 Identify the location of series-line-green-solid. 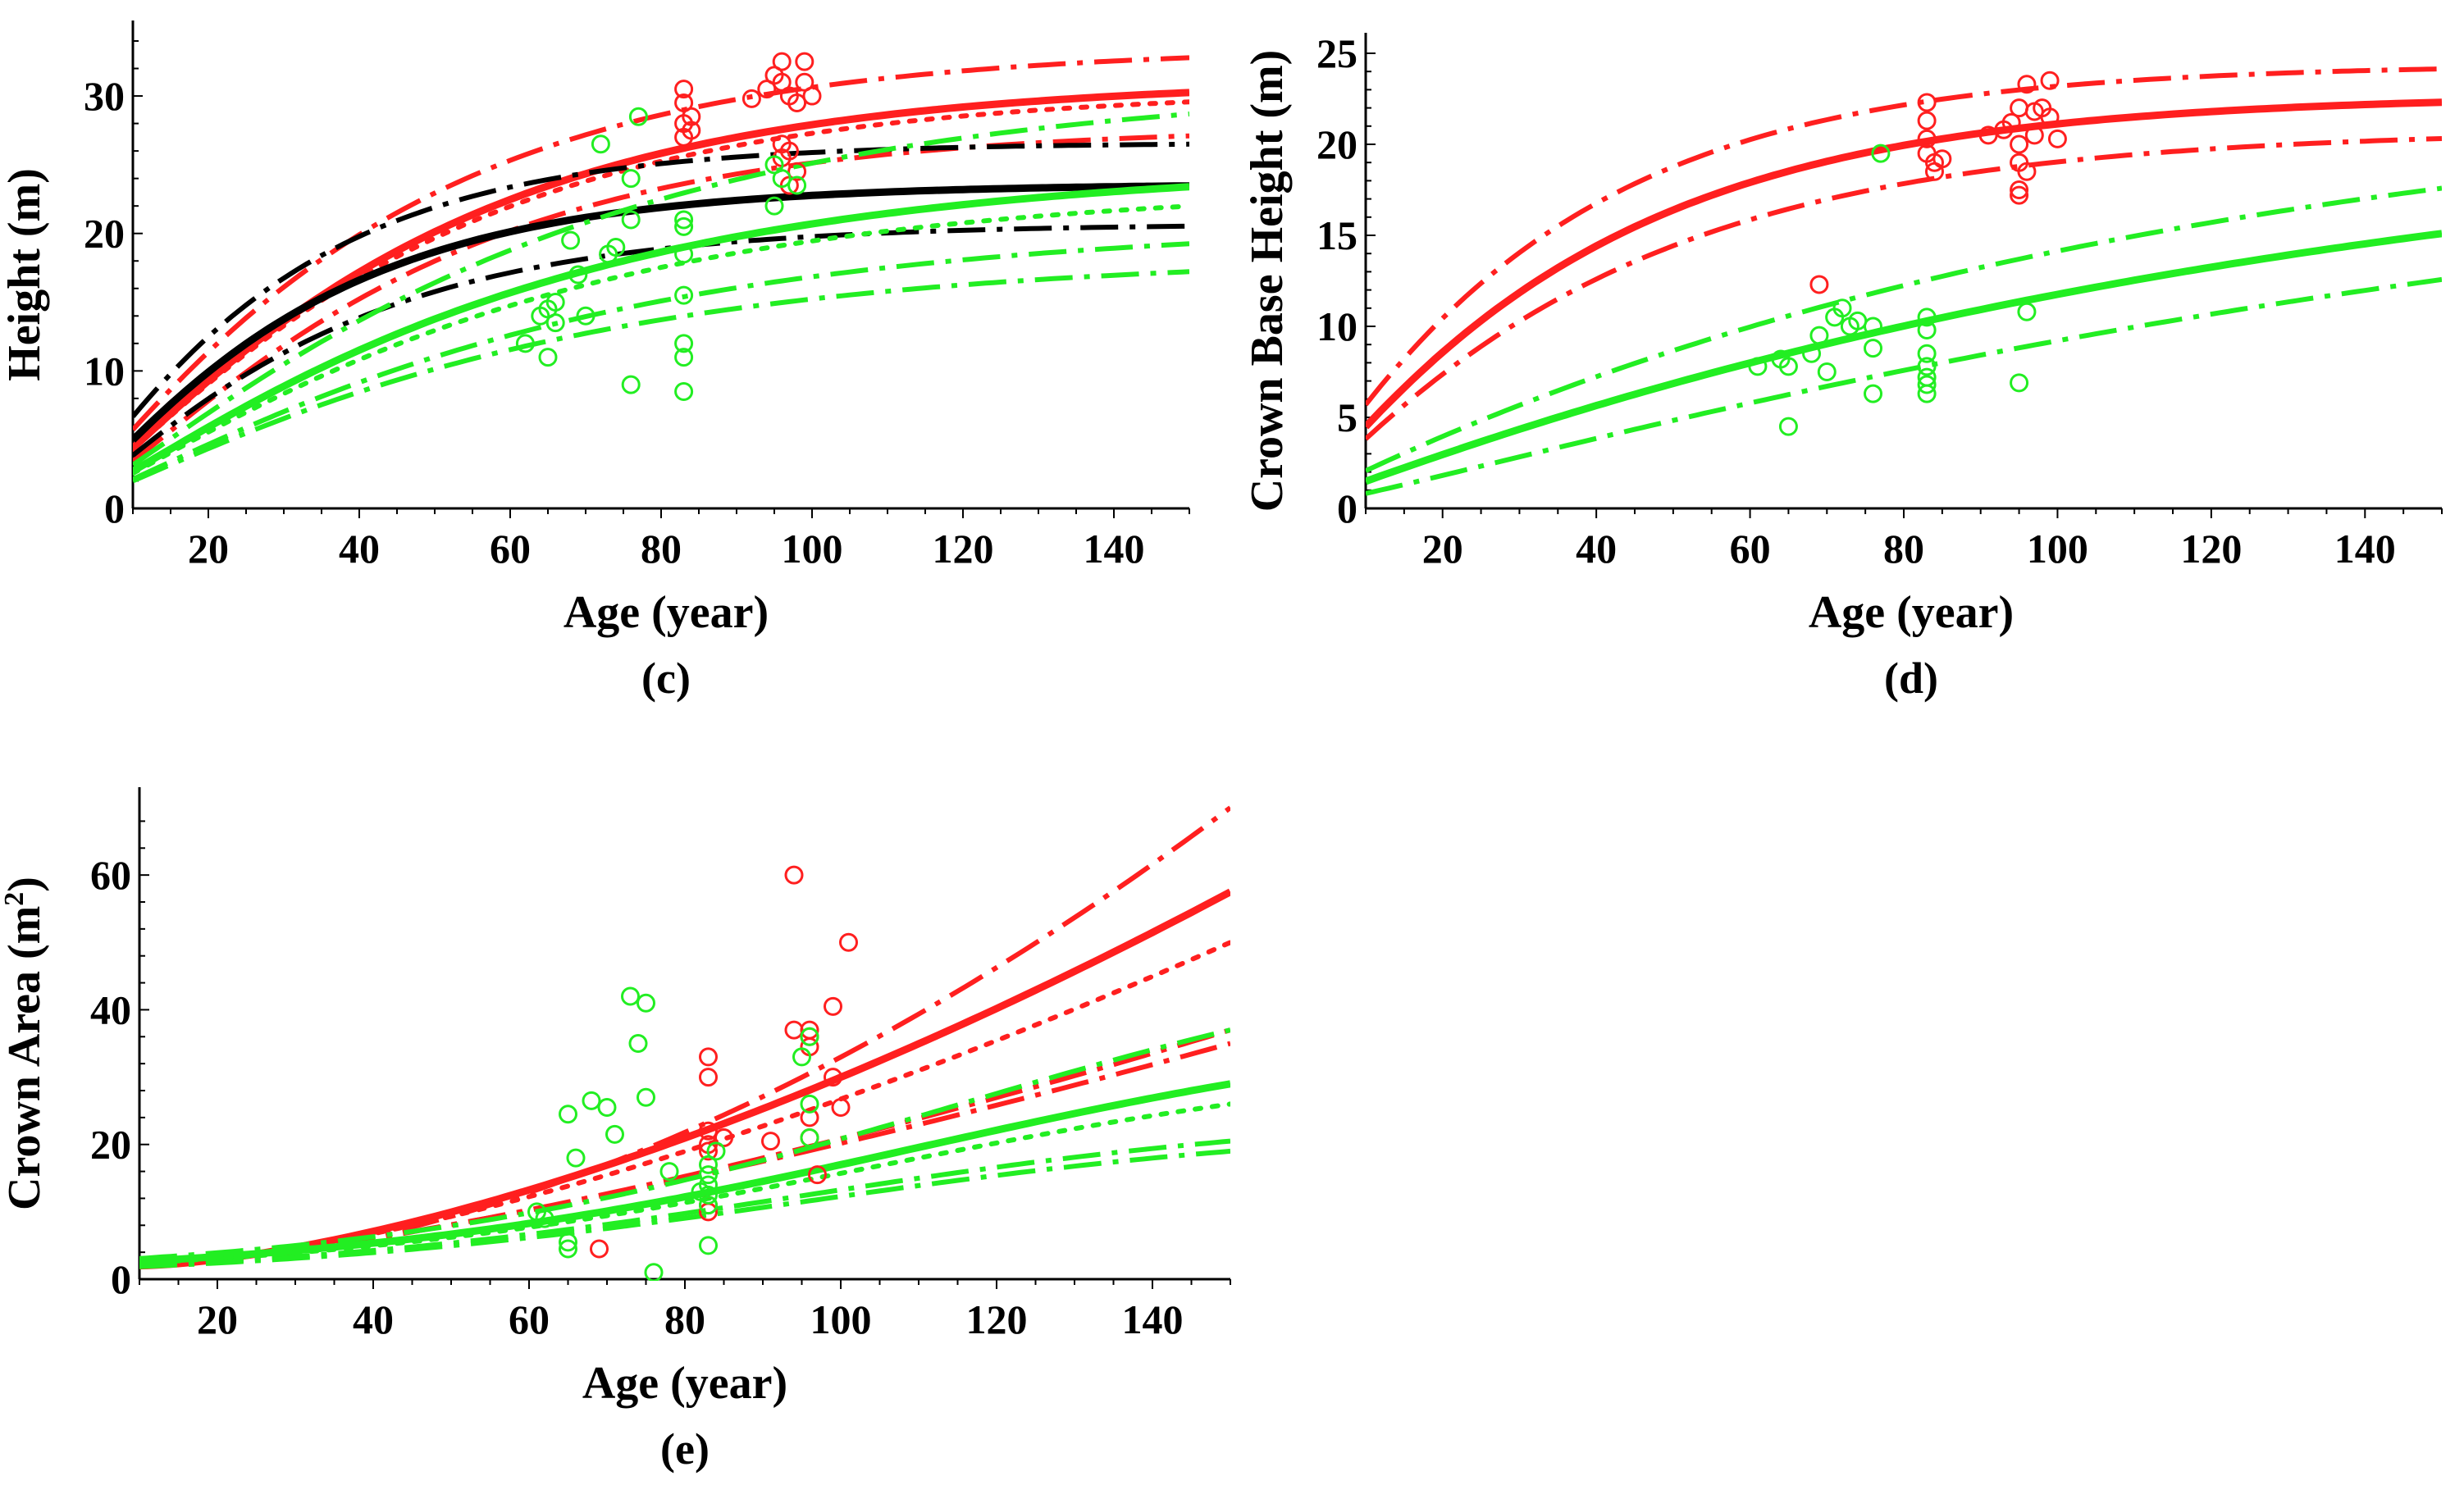
(661, 329).